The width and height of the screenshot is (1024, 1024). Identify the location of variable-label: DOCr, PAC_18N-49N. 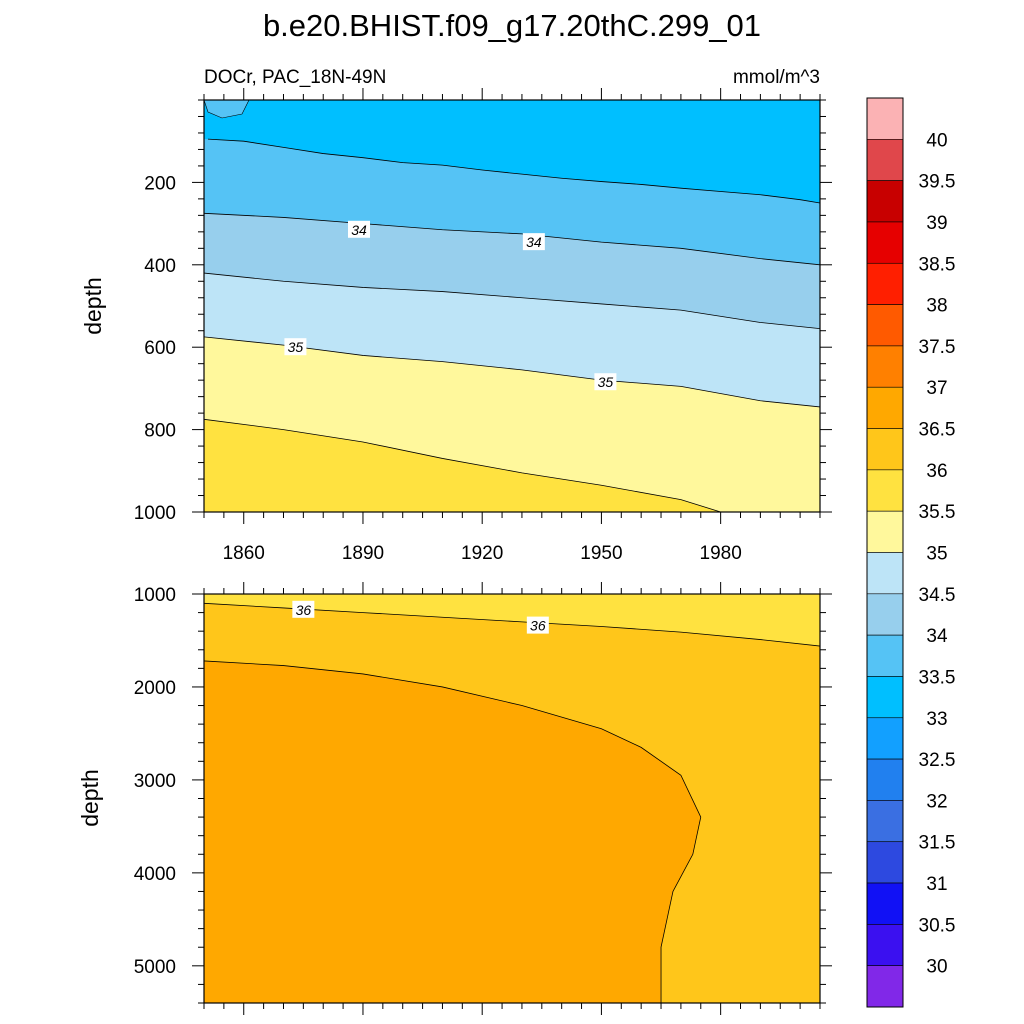
(295, 77).